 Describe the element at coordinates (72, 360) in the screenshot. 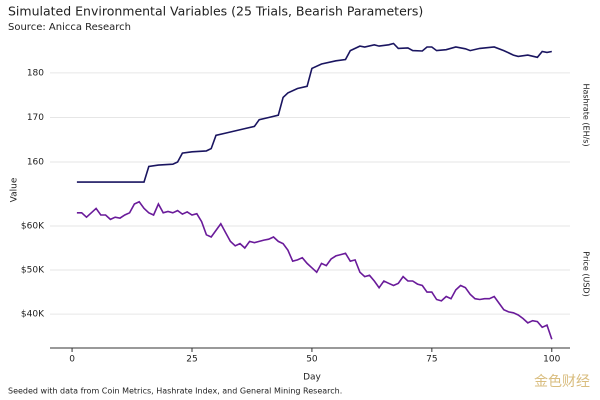

I see `x-tick-label: 0` at that location.